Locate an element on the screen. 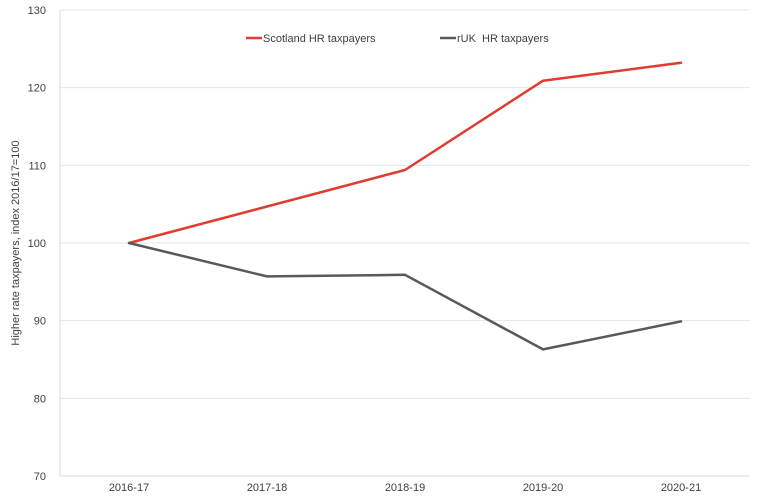  y-tick-label: 130 is located at coordinates (37, 11).